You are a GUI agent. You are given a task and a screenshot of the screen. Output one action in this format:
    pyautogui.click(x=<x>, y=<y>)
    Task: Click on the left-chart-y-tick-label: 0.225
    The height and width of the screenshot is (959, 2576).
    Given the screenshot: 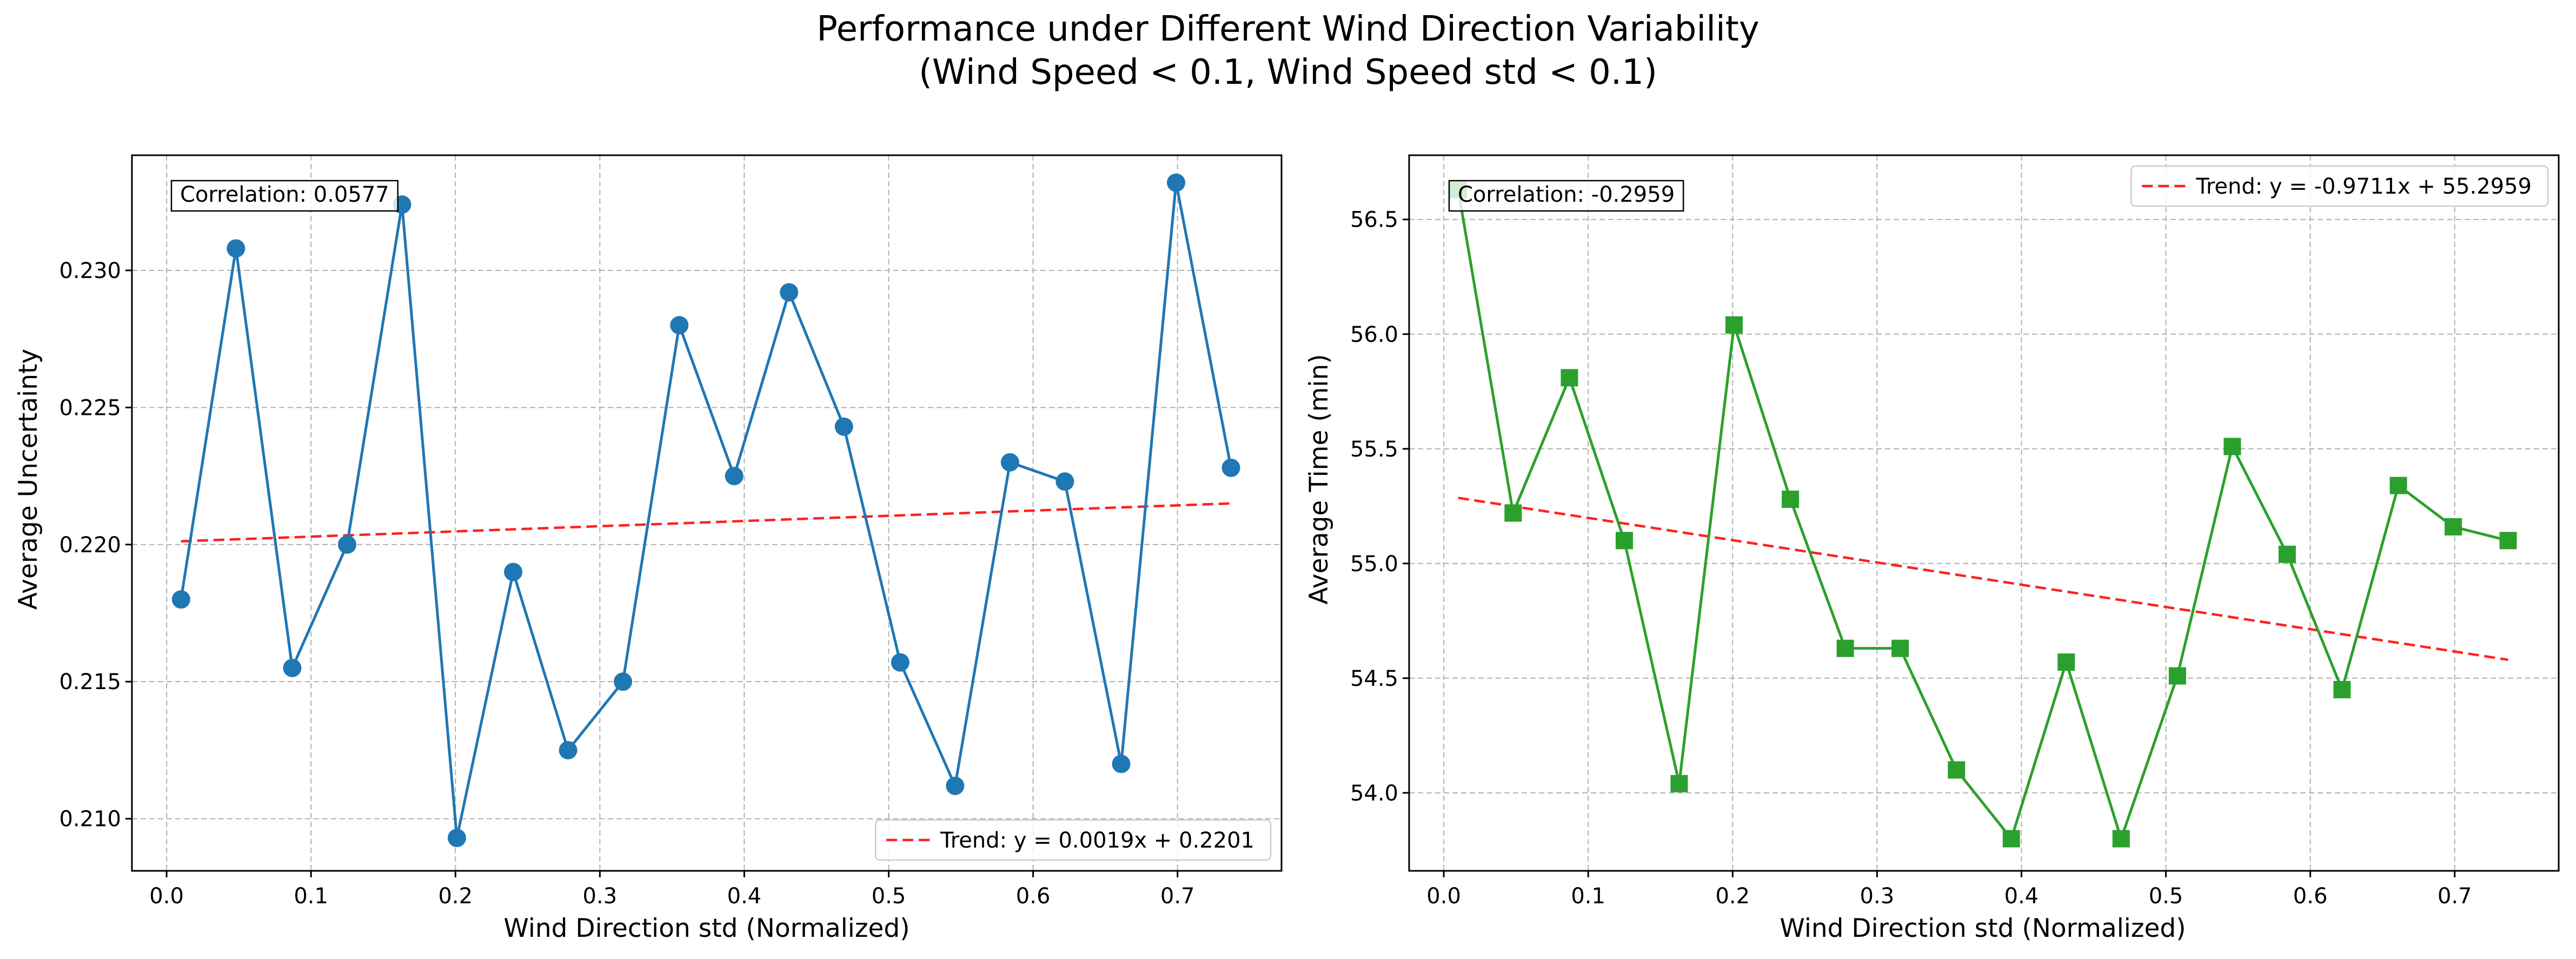 What is the action you would take?
    pyautogui.click(x=90, y=408)
    